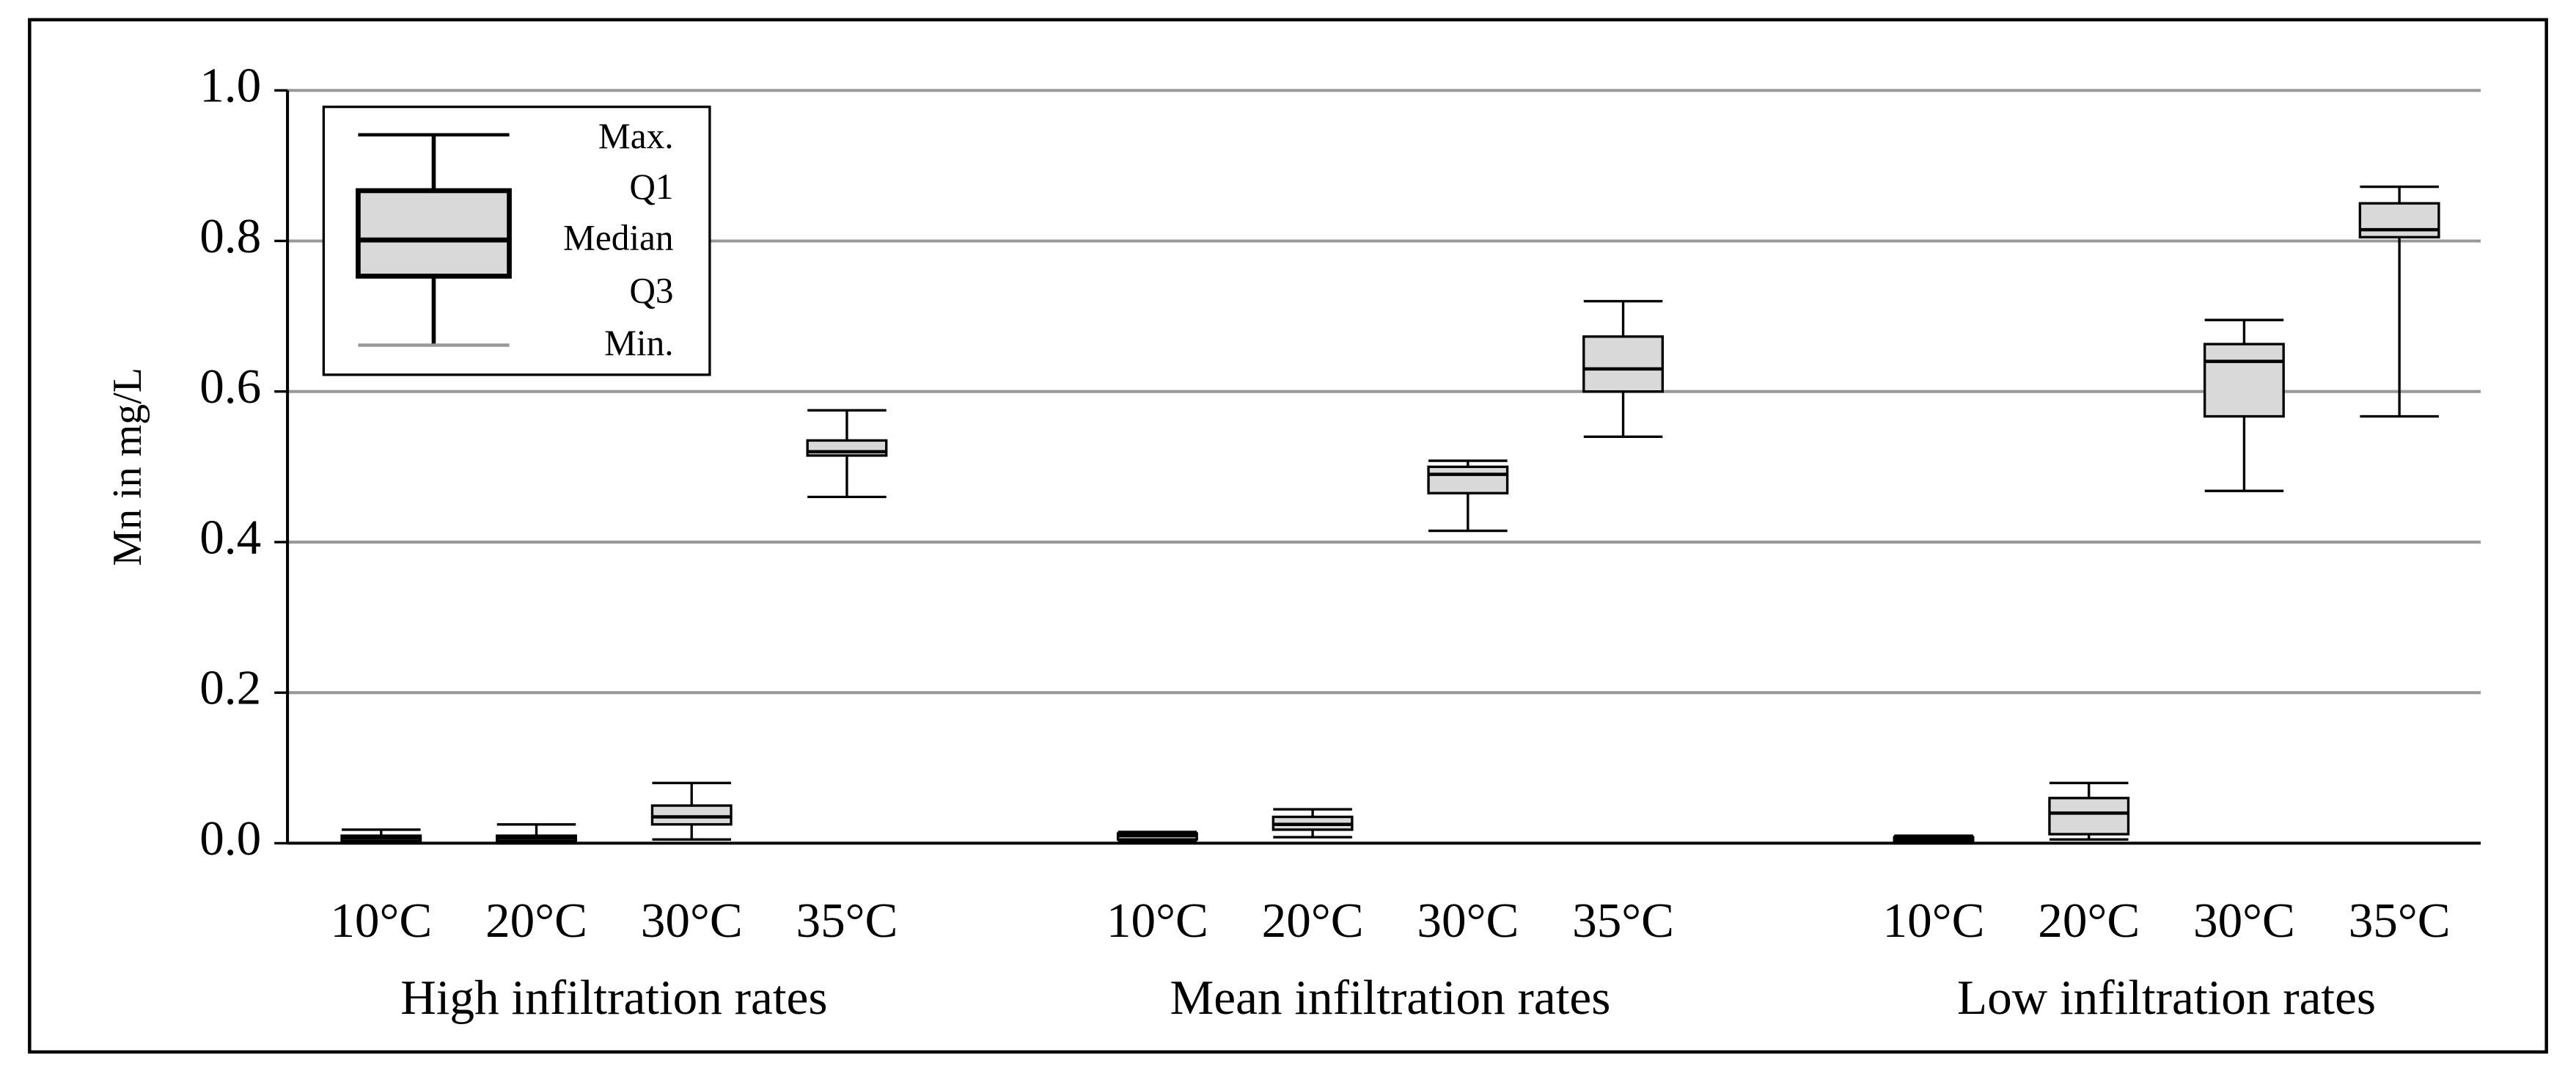 This screenshot has height=1085, width=2576. What do you see at coordinates (128, 467) in the screenshot?
I see `y-axis-label: Mn in mg/L` at bounding box center [128, 467].